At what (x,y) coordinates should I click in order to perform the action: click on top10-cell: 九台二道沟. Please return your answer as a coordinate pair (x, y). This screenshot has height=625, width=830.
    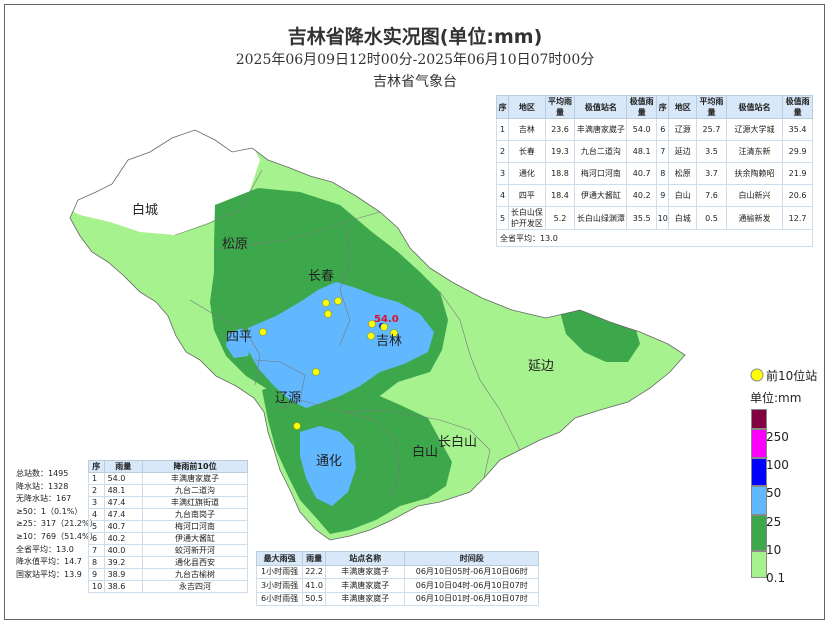
    Looking at the image, I should click on (195, 490).